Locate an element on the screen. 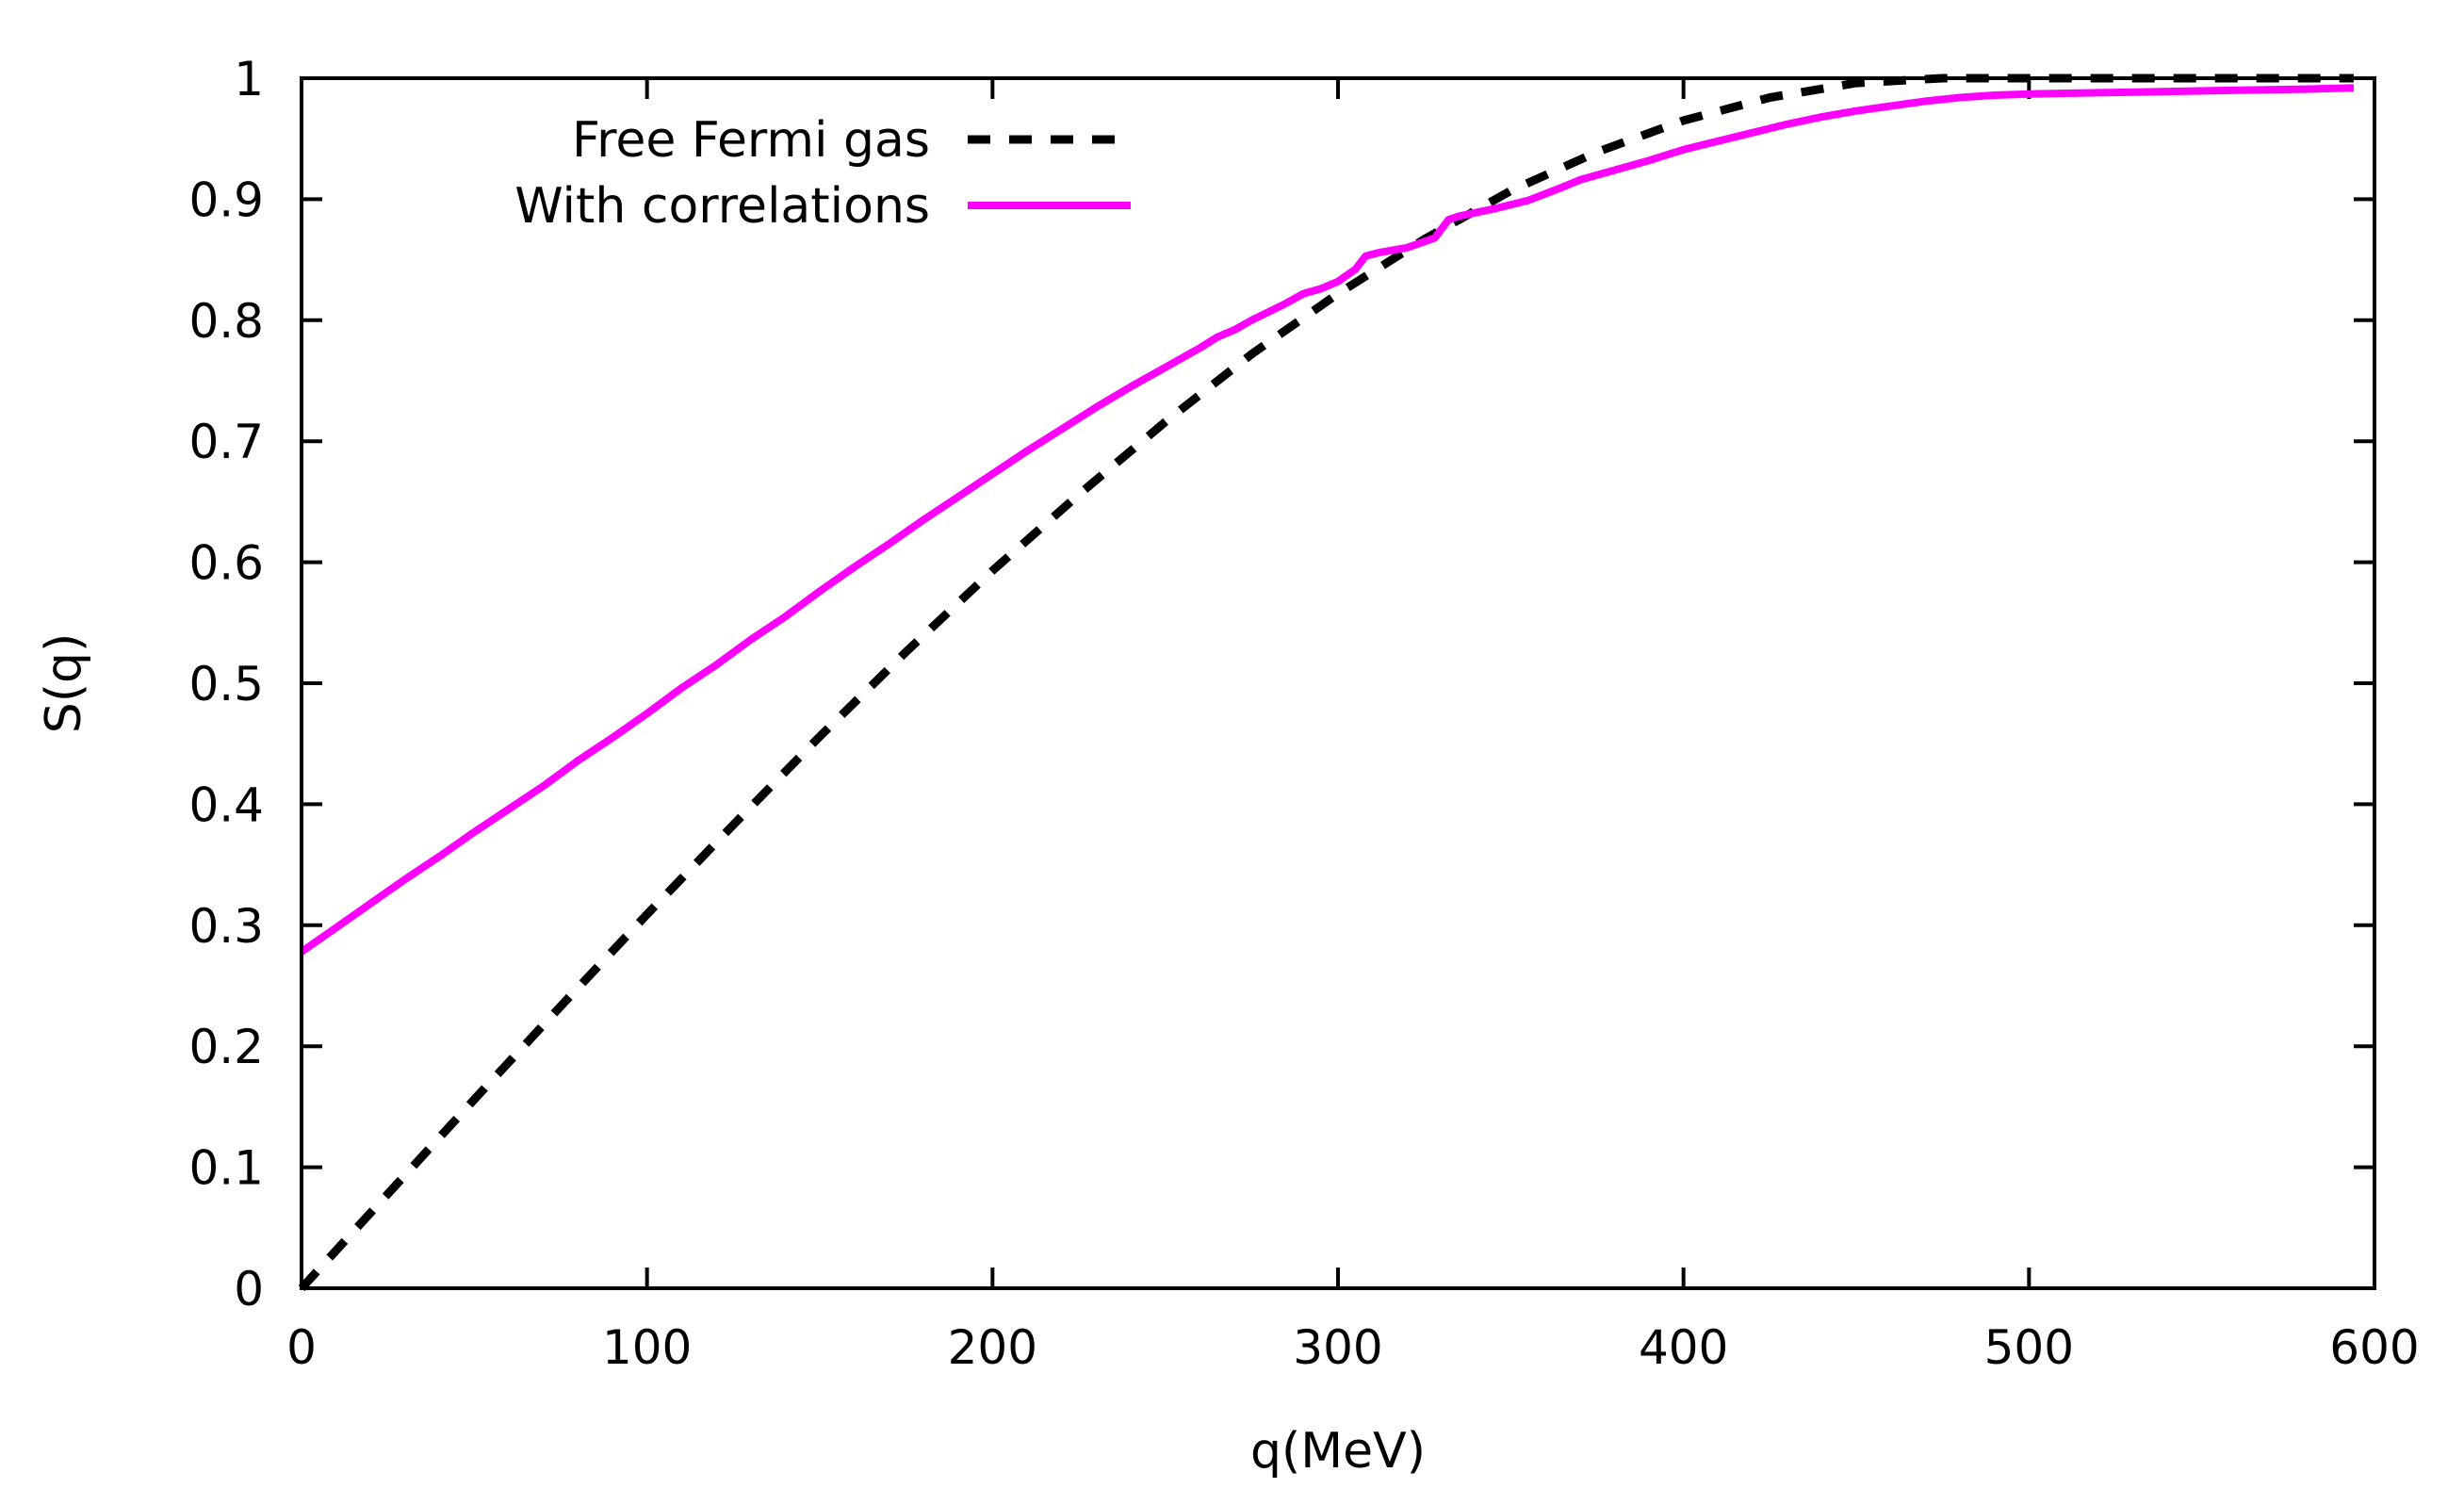 This screenshot has height=1505, width=2464. y-axis-label: S(q) is located at coordinates (64, 683).